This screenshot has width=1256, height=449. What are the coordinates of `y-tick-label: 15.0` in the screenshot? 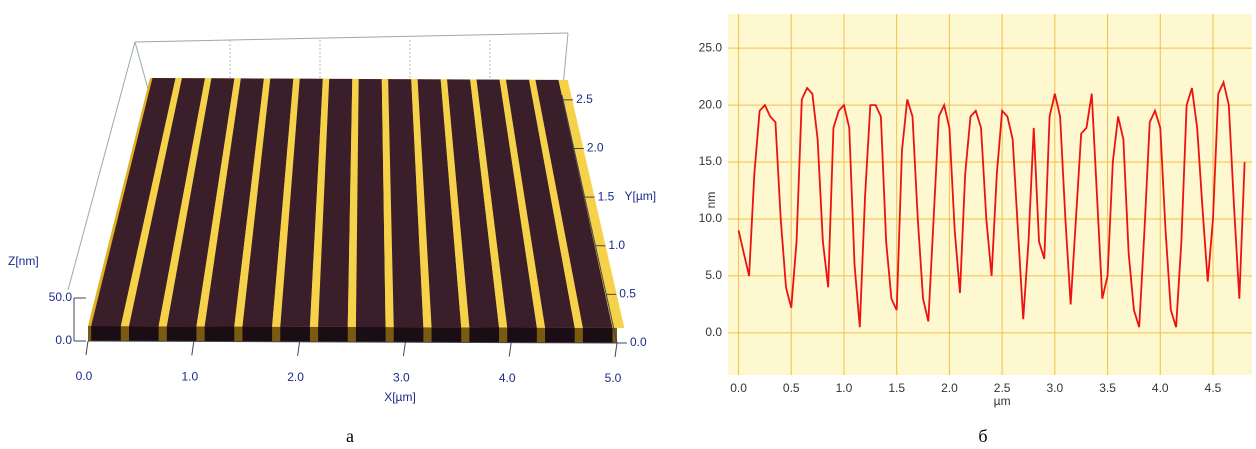 It's located at (711, 161).